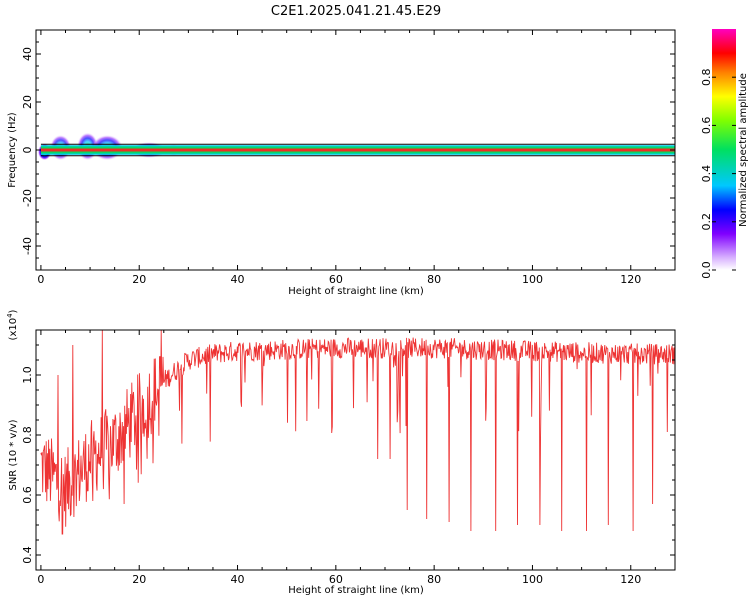  Describe the element at coordinates (706, 125) in the screenshot. I see `colorbar-tick-label: 0.6` at that location.